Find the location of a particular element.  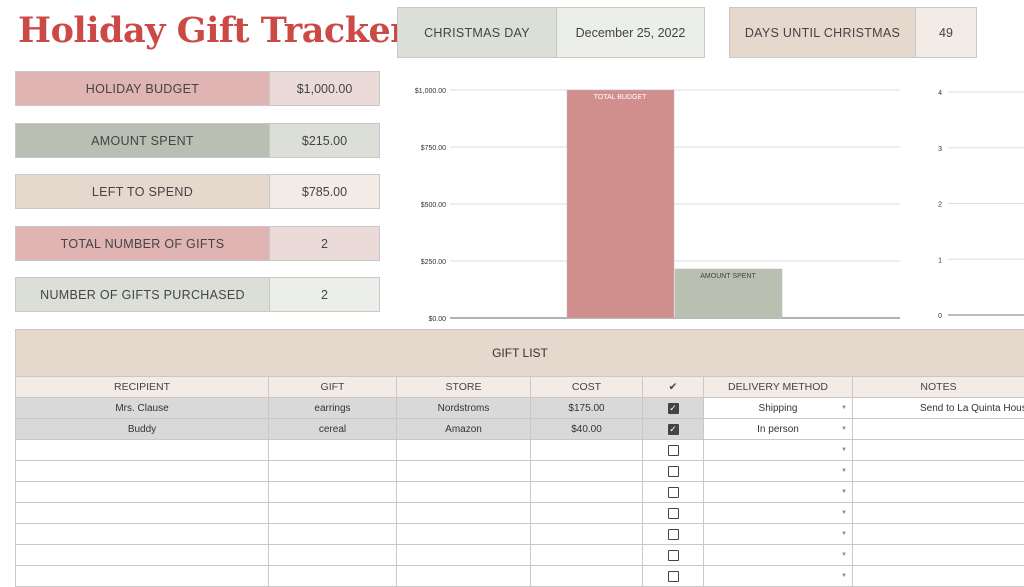

delivery-dropdown: In person ▼ is located at coordinates (778, 429).